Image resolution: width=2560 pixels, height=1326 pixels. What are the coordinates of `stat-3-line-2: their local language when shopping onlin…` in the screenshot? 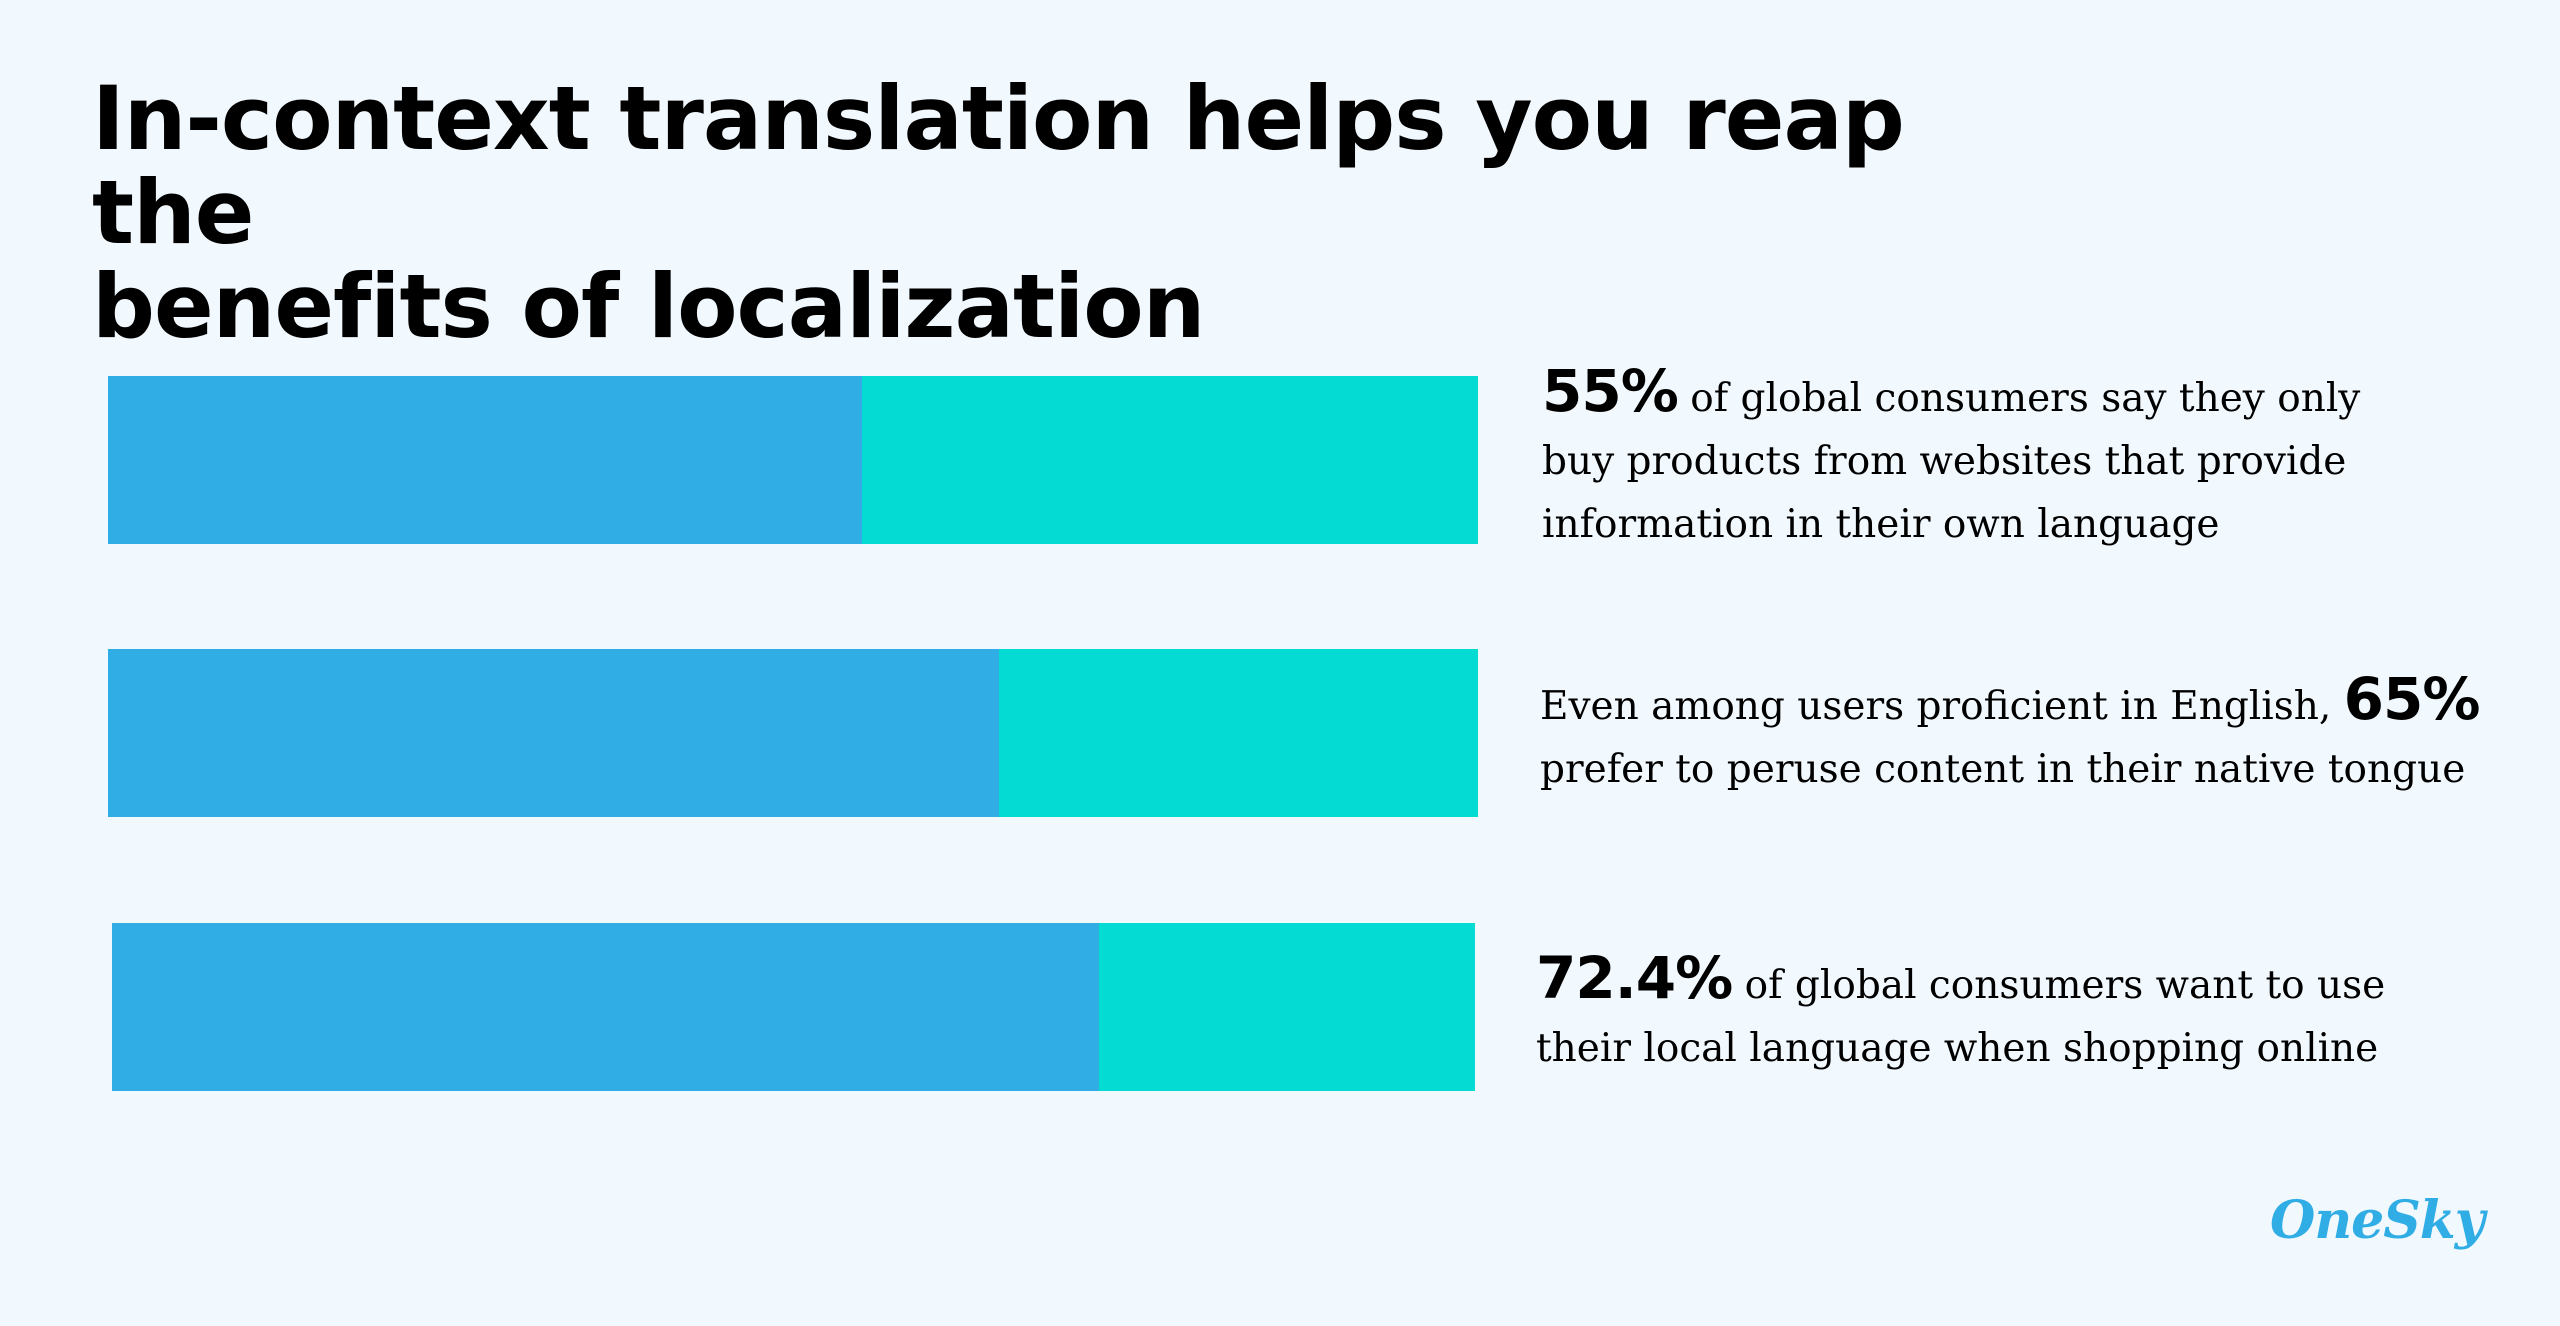 It's located at (1957, 1048).